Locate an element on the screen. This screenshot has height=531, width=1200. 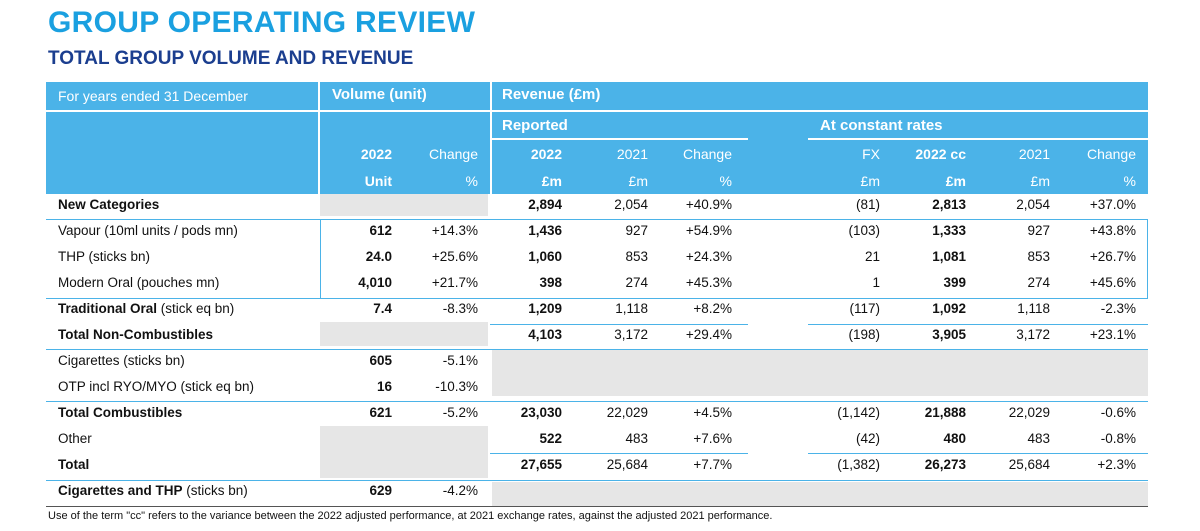
table-cell: -2.3% is located at coordinates (1118, 308).